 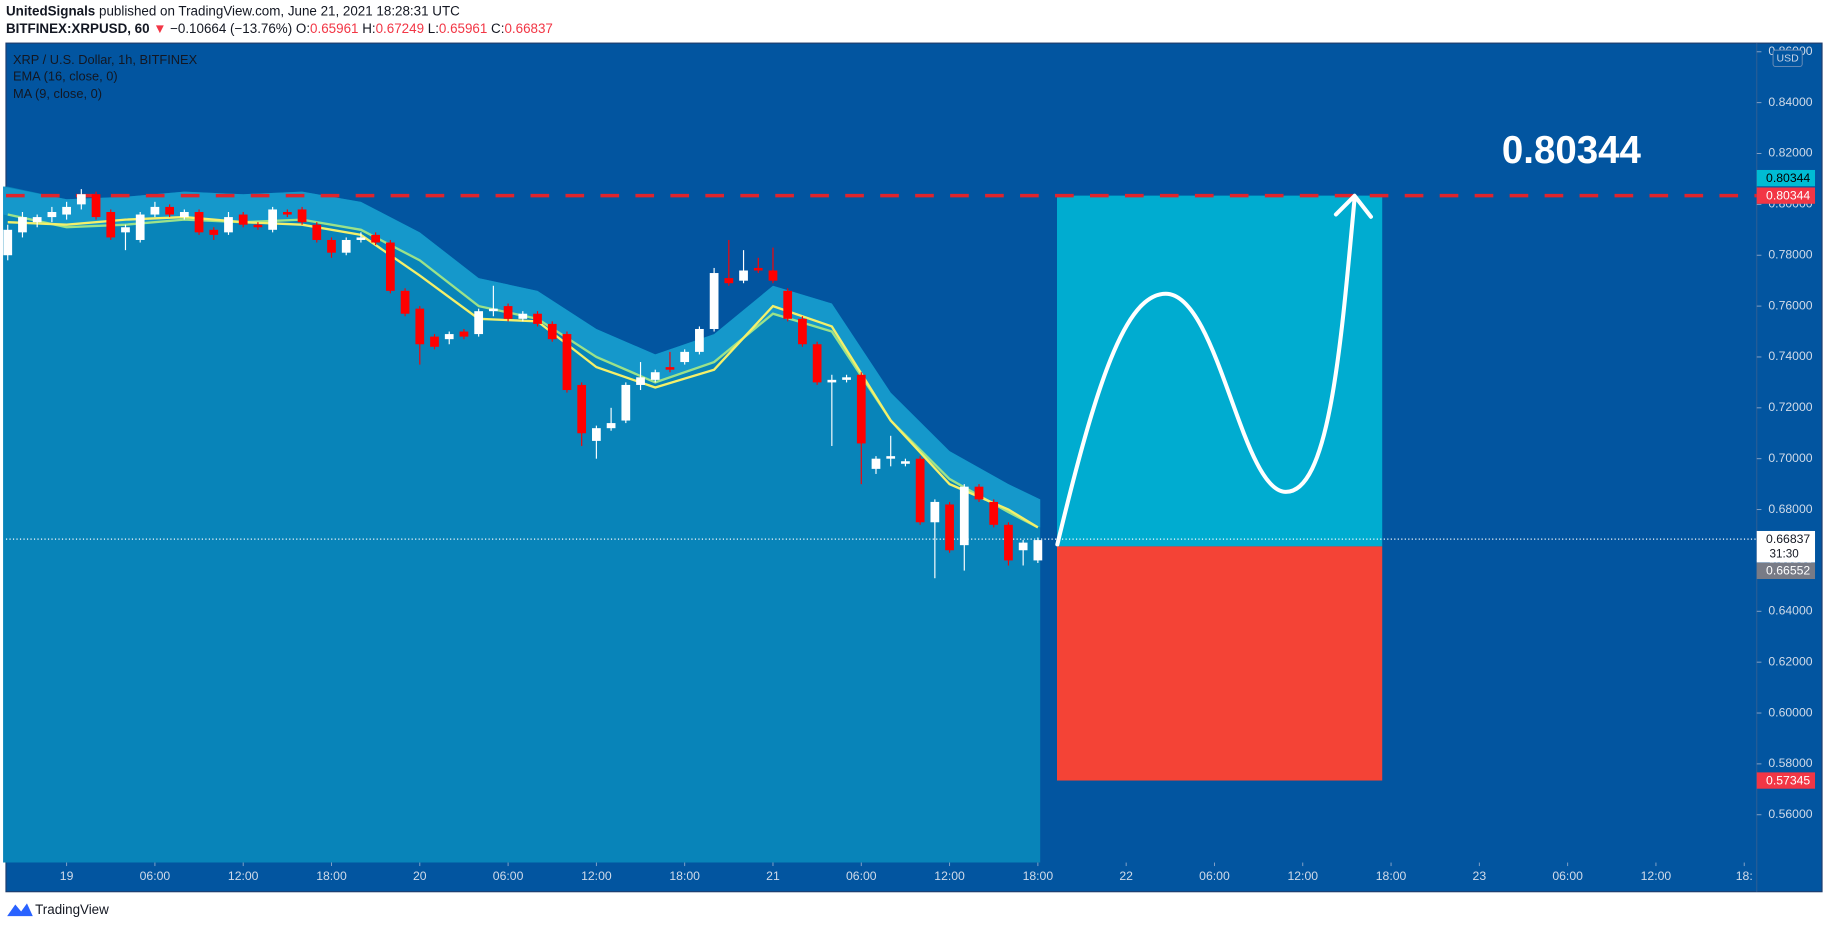 What do you see at coordinates (1480, 876) in the screenshot?
I see `x-tick-label: 23` at bounding box center [1480, 876].